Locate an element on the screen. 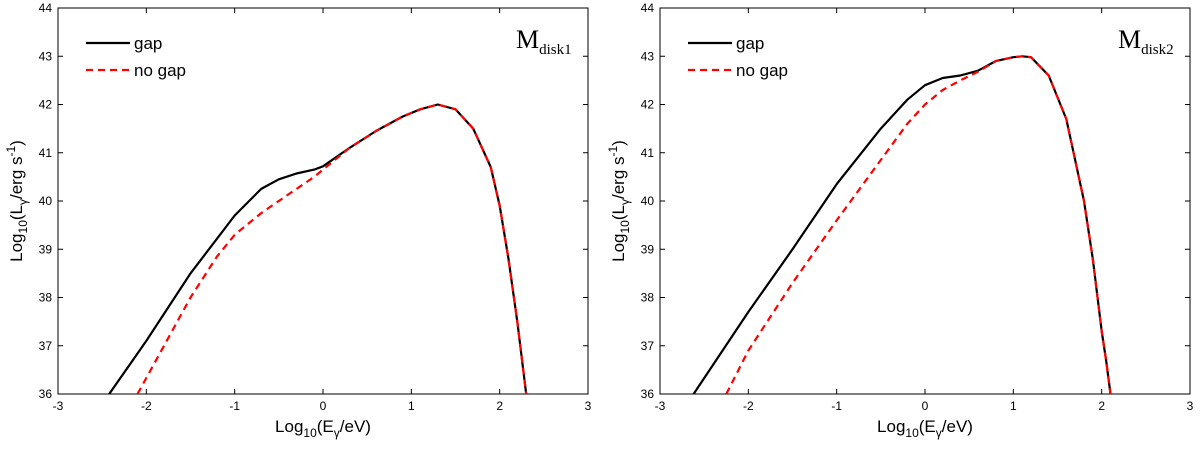 This screenshot has width=1200, height=449. panel-title-sub: disk1 is located at coordinates (555, 50).